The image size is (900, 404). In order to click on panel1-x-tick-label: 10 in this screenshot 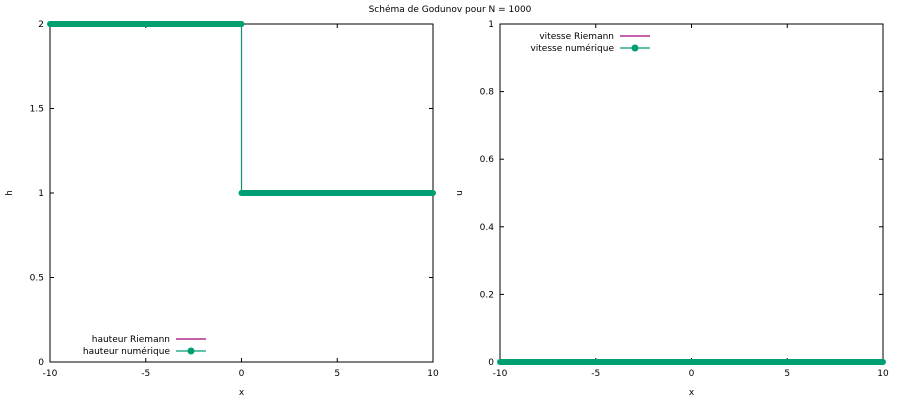, I will do `click(433, 374)`.